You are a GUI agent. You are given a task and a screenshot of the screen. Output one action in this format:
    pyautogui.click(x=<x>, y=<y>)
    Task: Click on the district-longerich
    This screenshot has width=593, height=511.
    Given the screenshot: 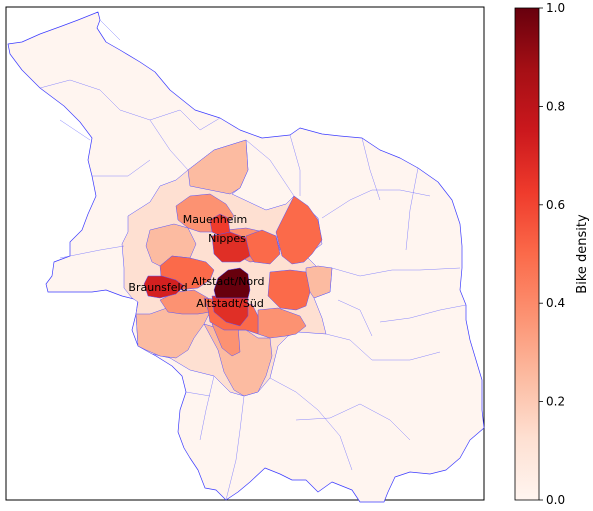 What is the action you would take?
    pyautogui.click(x=218, y=167)
    